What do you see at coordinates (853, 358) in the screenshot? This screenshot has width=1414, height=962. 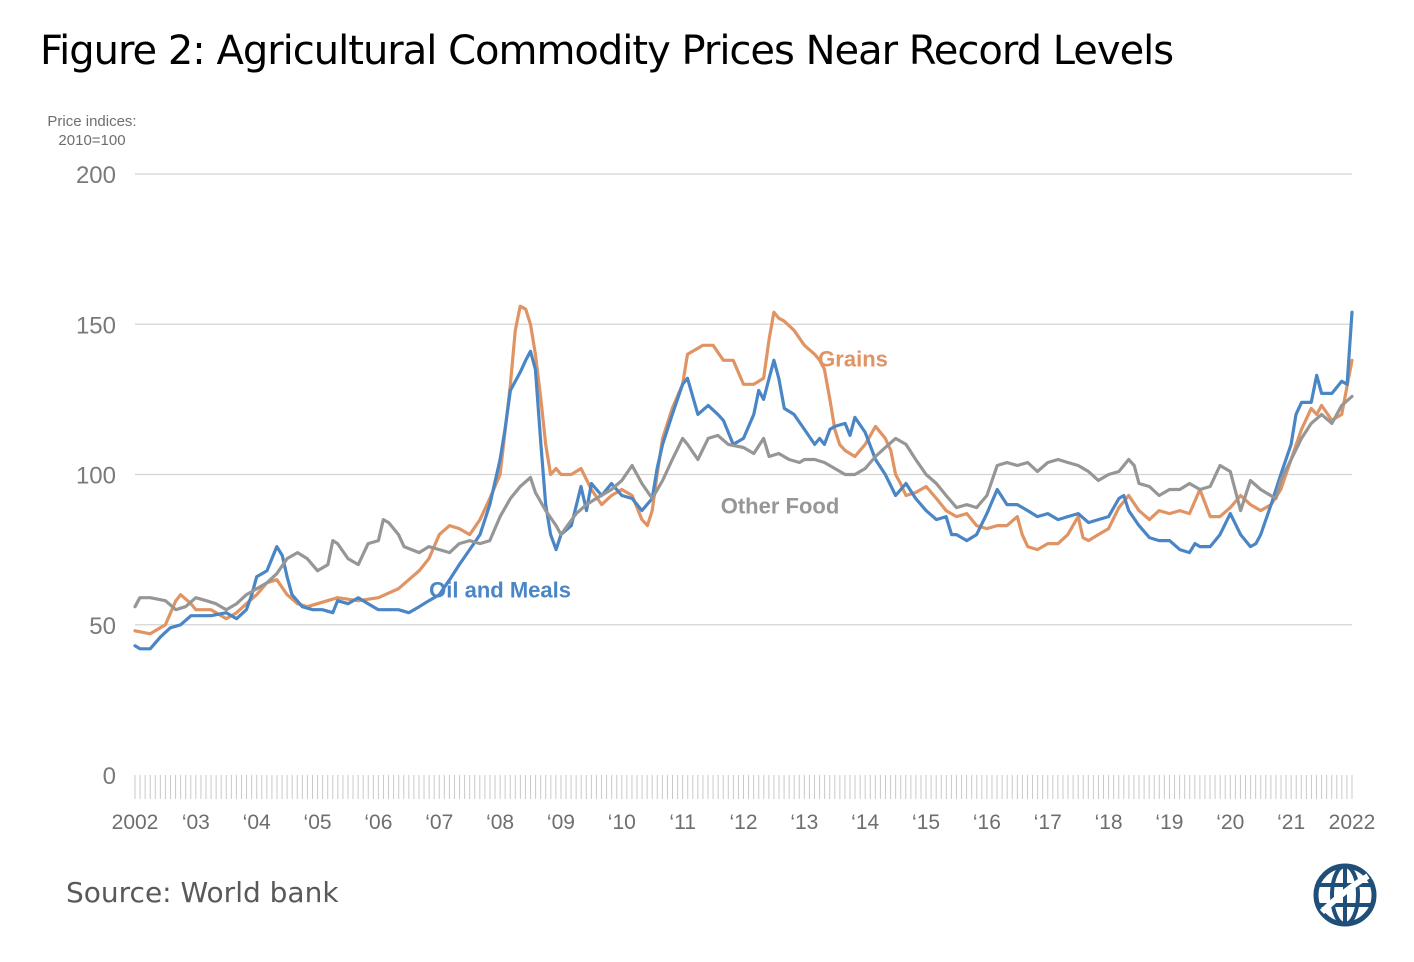 I see `series-label-grains: Grains` at bounding box center [853, 358].